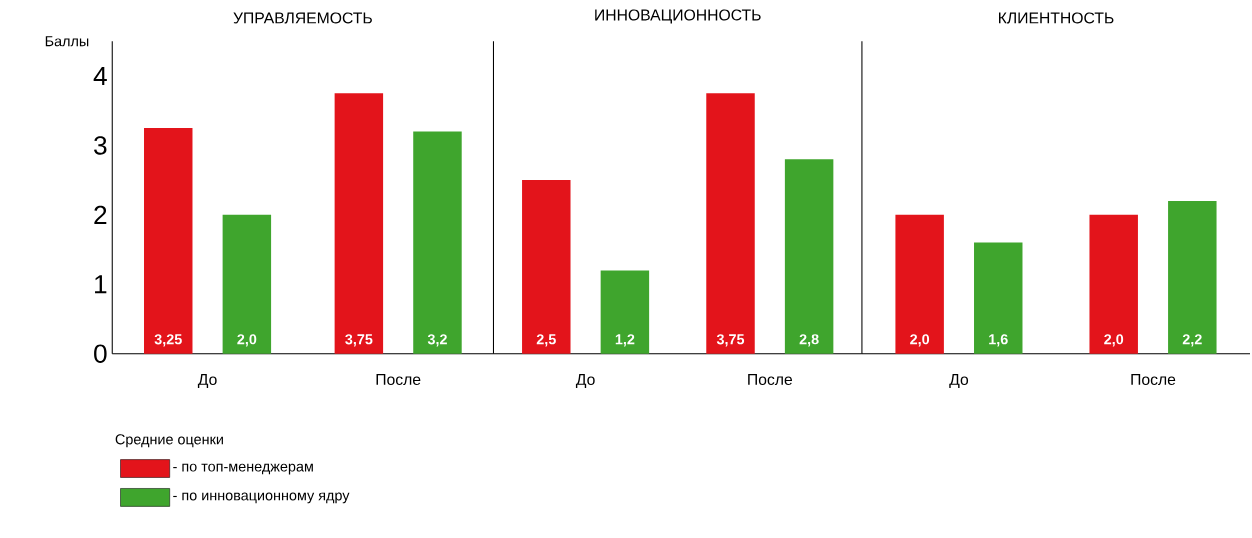 The image size is (1252, 538). Describe the element at coordinates (546, 340) in the screenshot. I see `data-label: 2,5` at that location.